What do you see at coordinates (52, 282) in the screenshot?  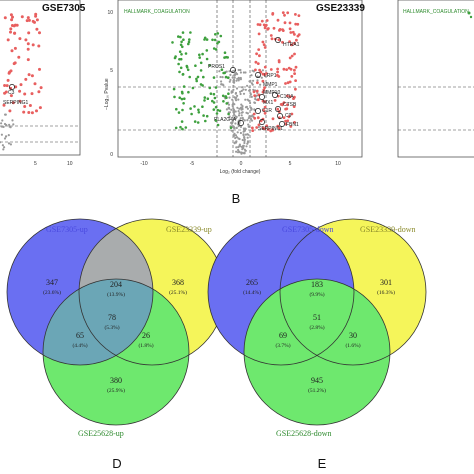 I see `region-count: 347` at bounding box center [52, 282].